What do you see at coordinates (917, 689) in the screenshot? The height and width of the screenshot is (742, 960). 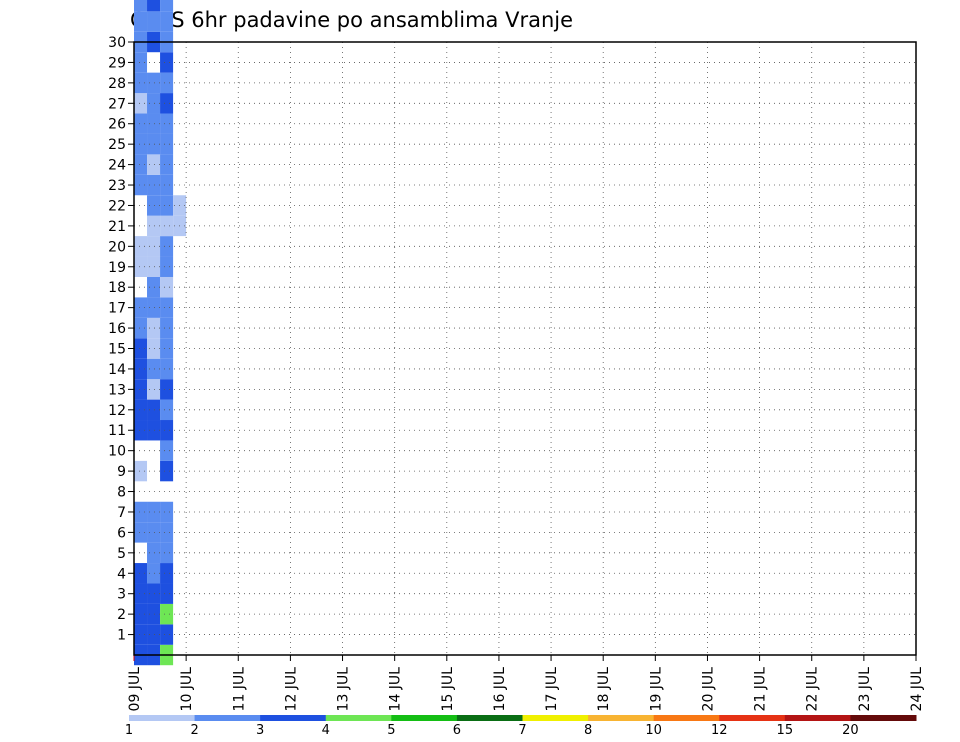 I see `x-tick-label: 24 JUL` at bounding box center [917, 689].